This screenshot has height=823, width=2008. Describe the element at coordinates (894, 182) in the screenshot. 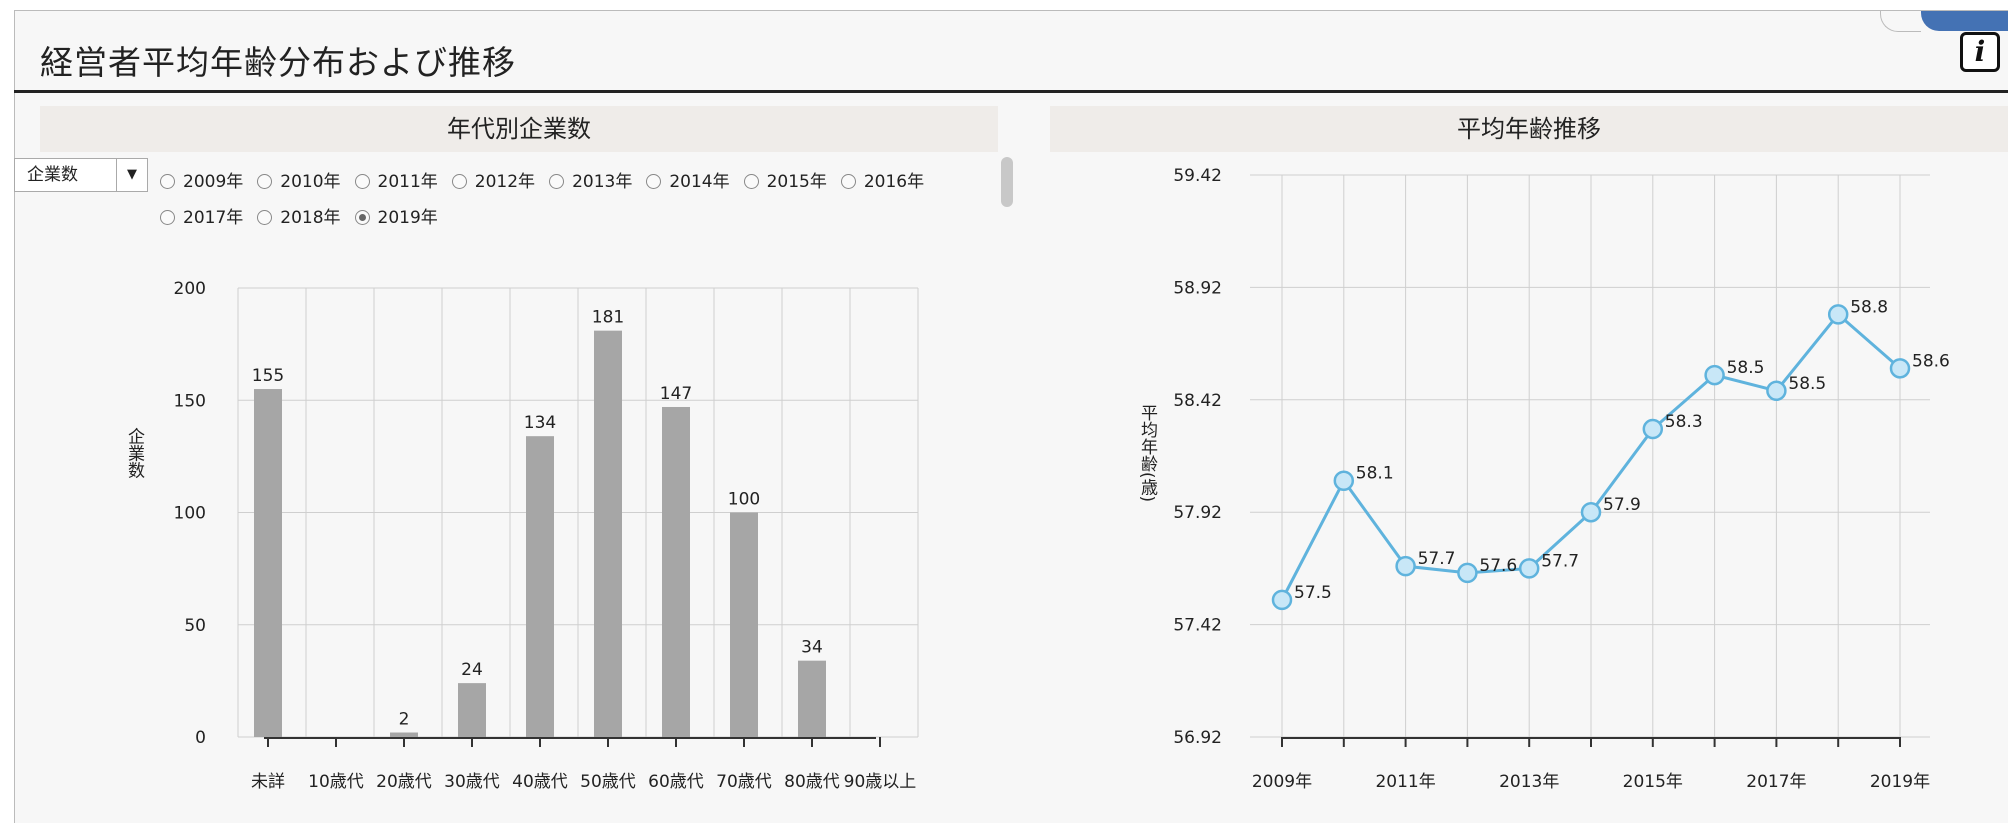

I see `year-radio-label: 2016年` at that location.